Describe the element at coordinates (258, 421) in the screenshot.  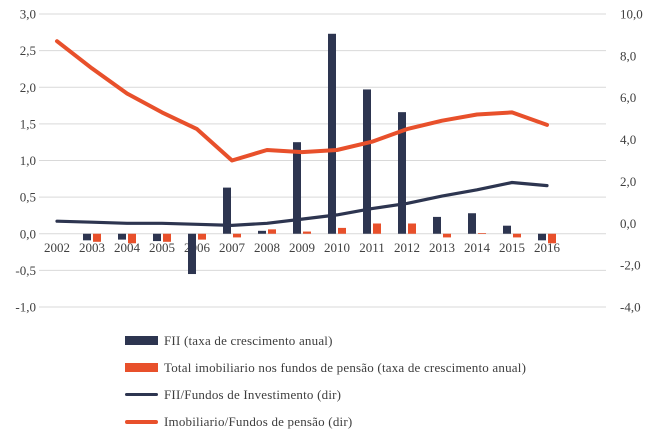
I see `legend-label: Imobiliario/Fundos de pensão (dir)` at that location.